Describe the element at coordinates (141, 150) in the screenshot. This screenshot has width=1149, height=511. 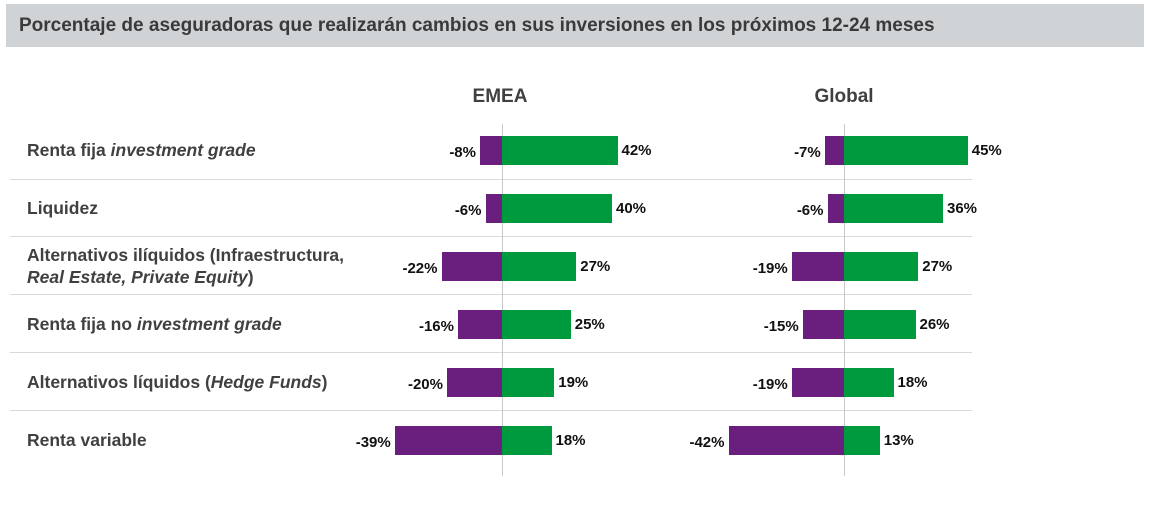
I see `category-label: Renta fija investment grade` at that location.